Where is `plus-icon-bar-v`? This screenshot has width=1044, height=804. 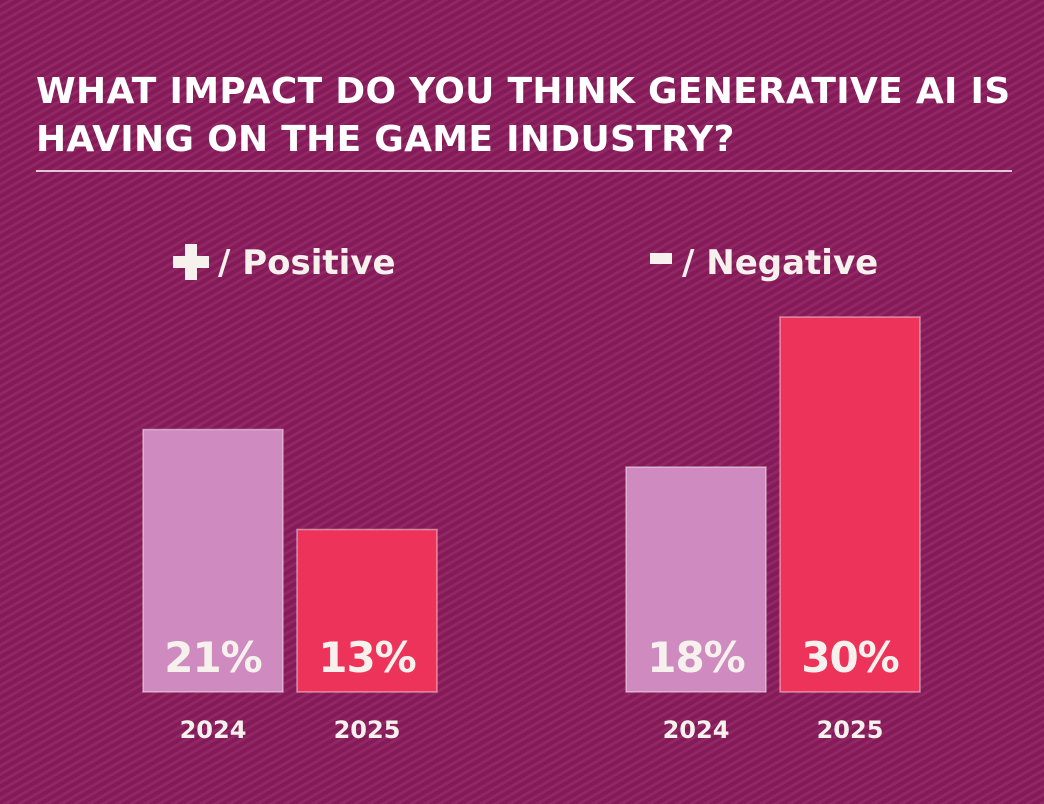 plus-icon-bar-v is located at coordinates (191, 262).